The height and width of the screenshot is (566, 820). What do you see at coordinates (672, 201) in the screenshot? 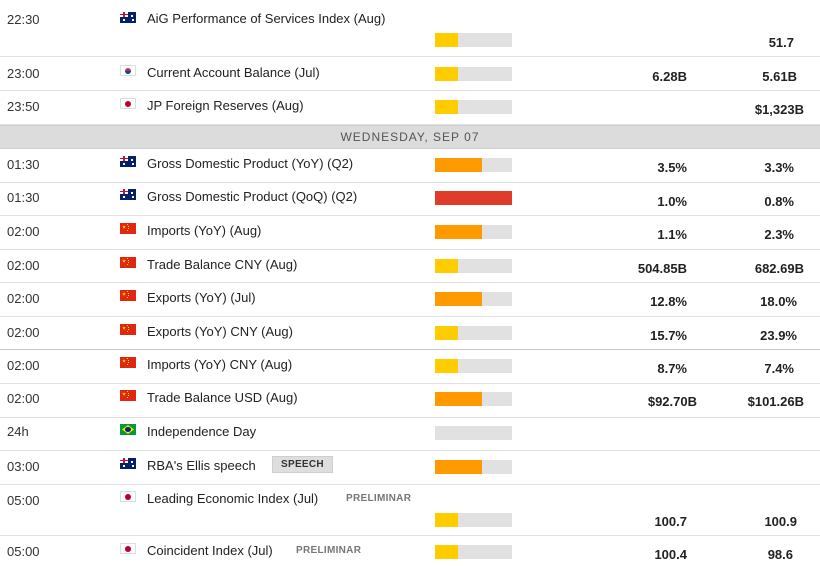
I see `actual-value: 1.0%` at bounding box center [672, 201].